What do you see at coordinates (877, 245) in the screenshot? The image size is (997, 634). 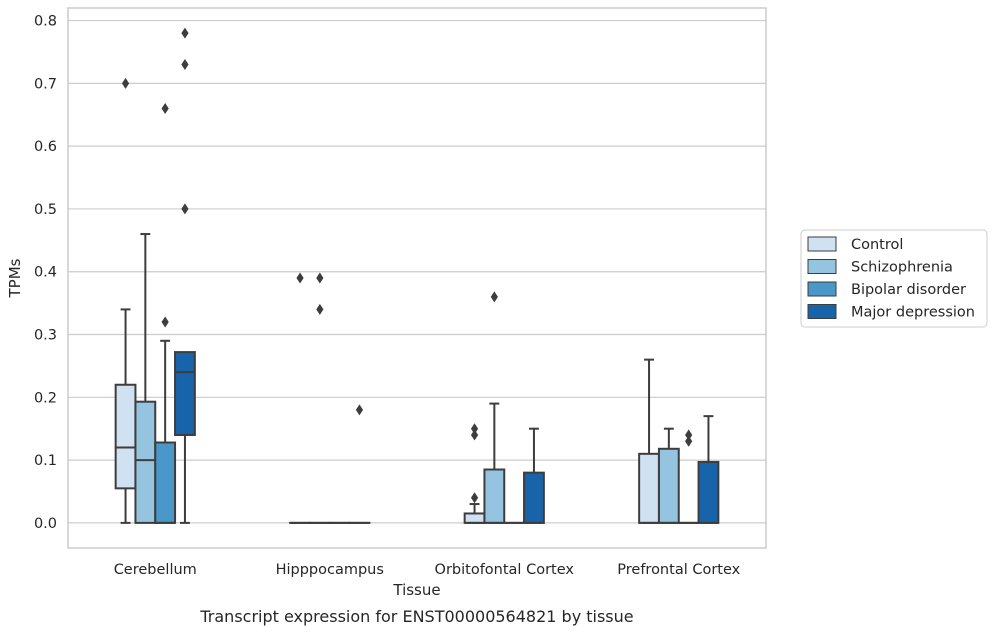 I see `legend-label: Control` at bounding box center [877, 245].